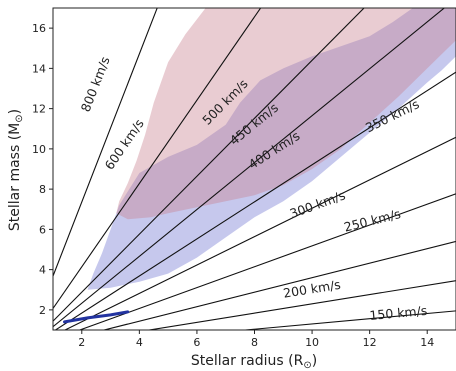 The width and height of the screenshot is (456, 371). Describe the element at coordinates (312, 342) in the screenshot. I see `x-tick-label: 10` at that location.